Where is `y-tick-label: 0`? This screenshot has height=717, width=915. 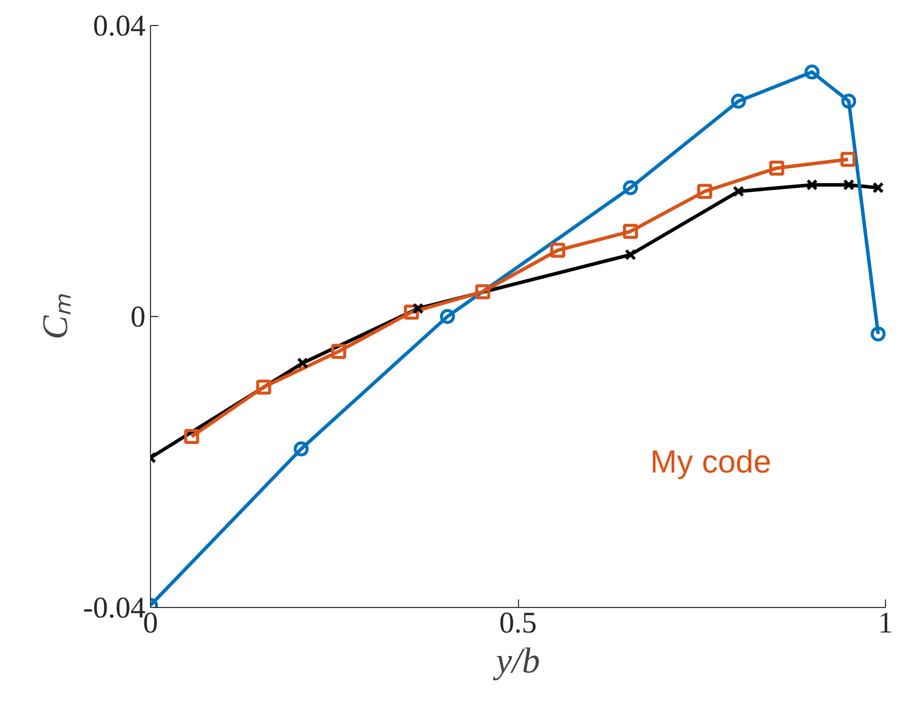
y-tick-label: 0 is located at coordinates (138, 317).